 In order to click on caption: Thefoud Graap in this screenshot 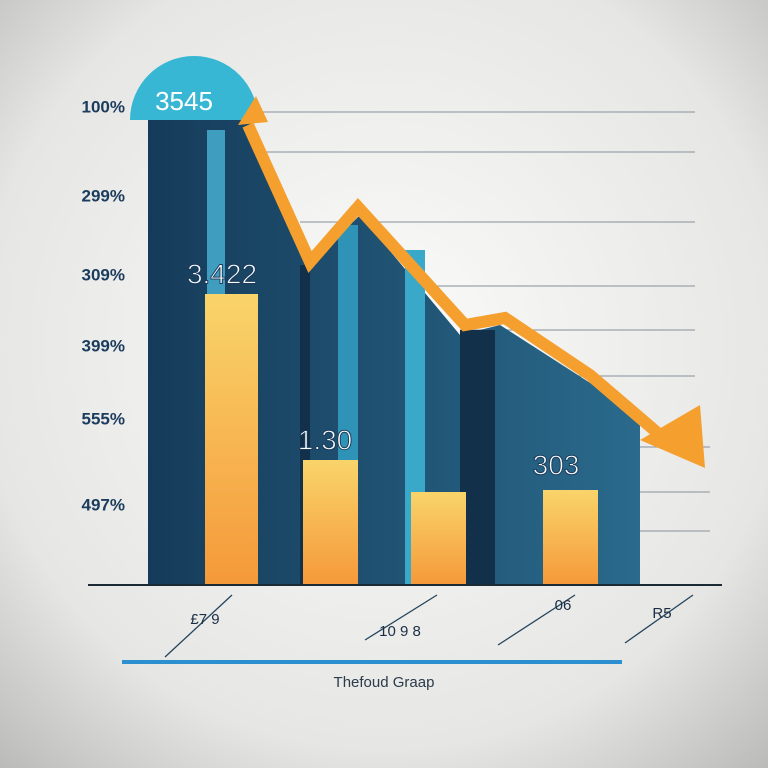, I will do `click(384, 682)`.